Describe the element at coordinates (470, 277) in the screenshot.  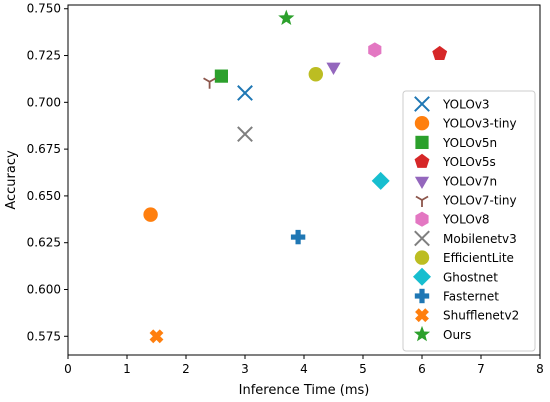
I see `legend-label: Ghostnet` at that location.